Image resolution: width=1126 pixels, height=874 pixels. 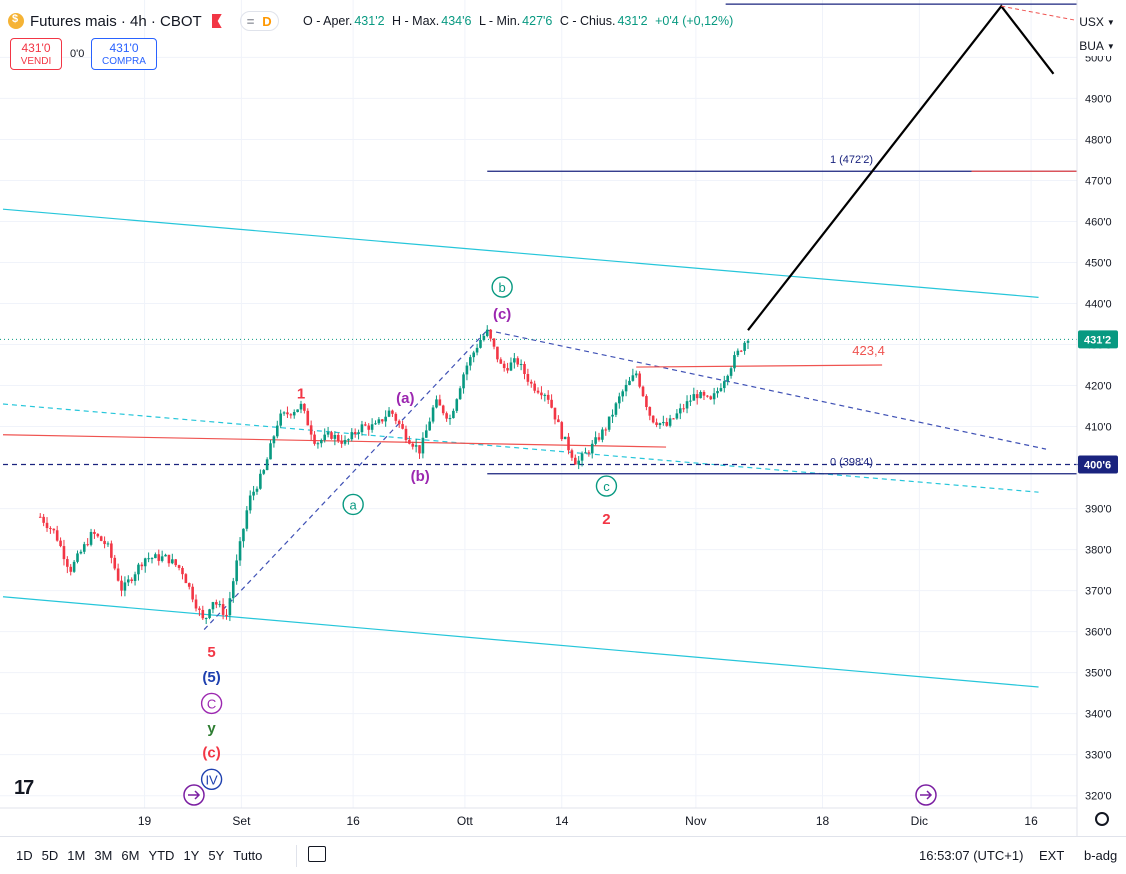 What do you see at coordinates (24, 788) in the screenshot?
I see `tradingview-logo-icon: 17` at bounding box center [24, 788].